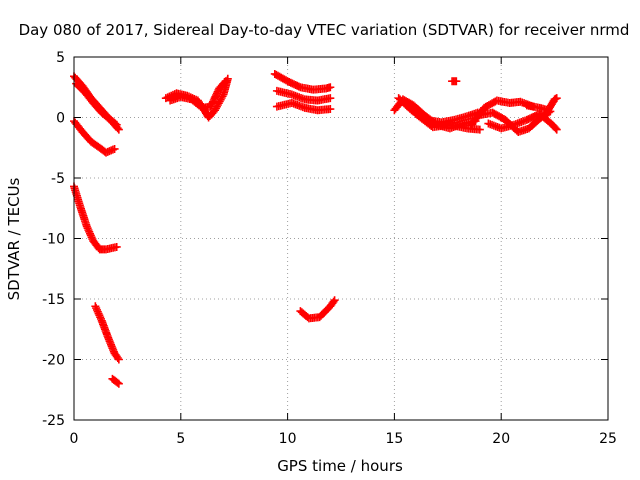 The height and width of the screenshot is (480, 640). I want to click on data-track-arc-o, so click(447, 121).